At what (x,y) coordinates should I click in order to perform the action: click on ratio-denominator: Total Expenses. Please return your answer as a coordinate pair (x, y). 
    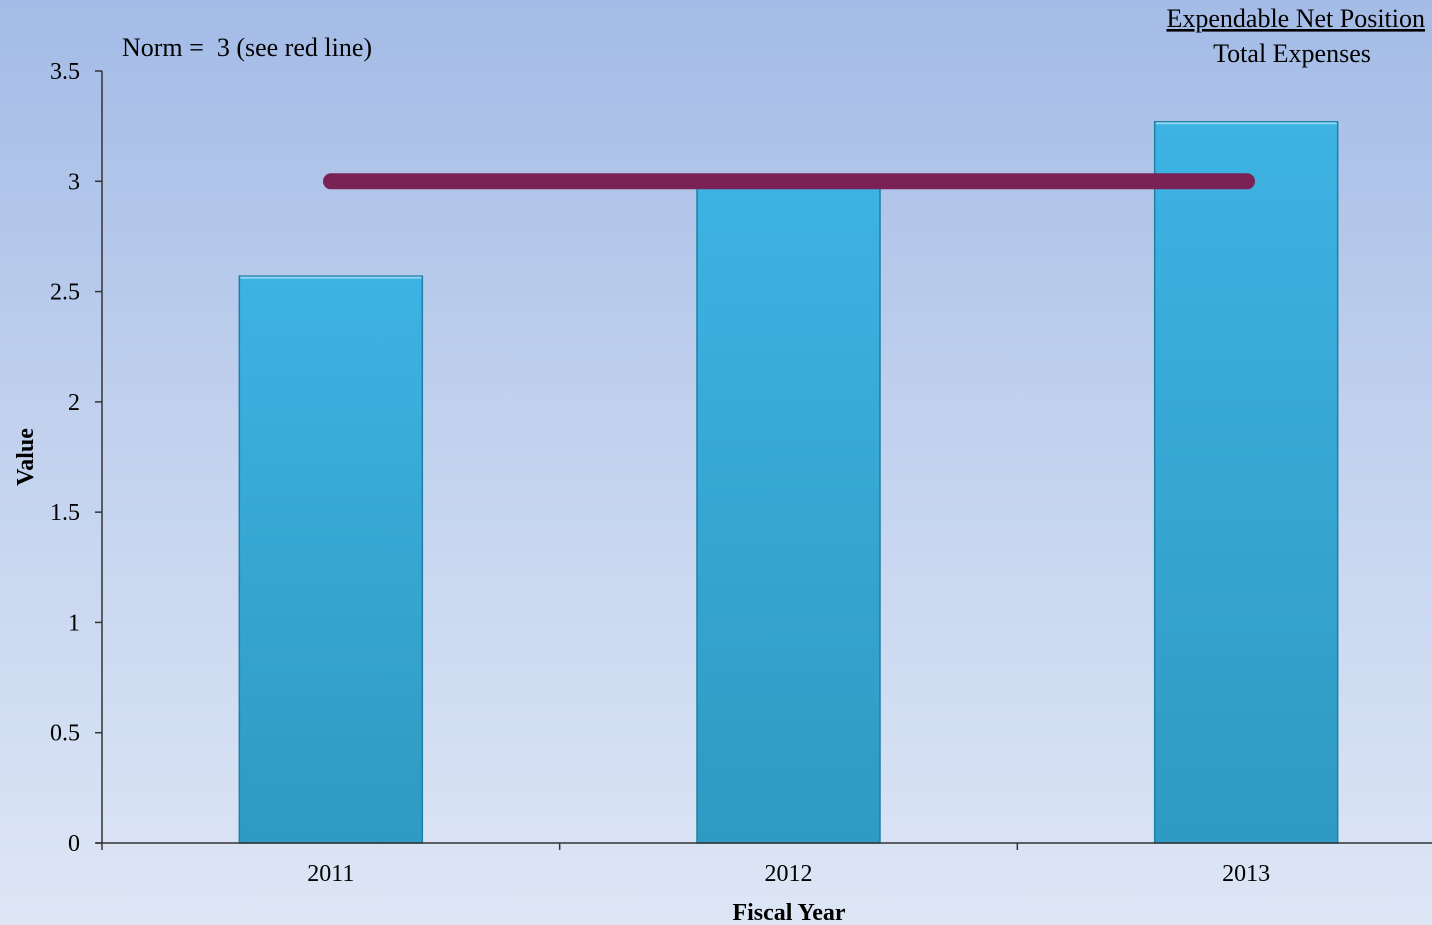
    Looking at the image, I should click on (1292, 53).